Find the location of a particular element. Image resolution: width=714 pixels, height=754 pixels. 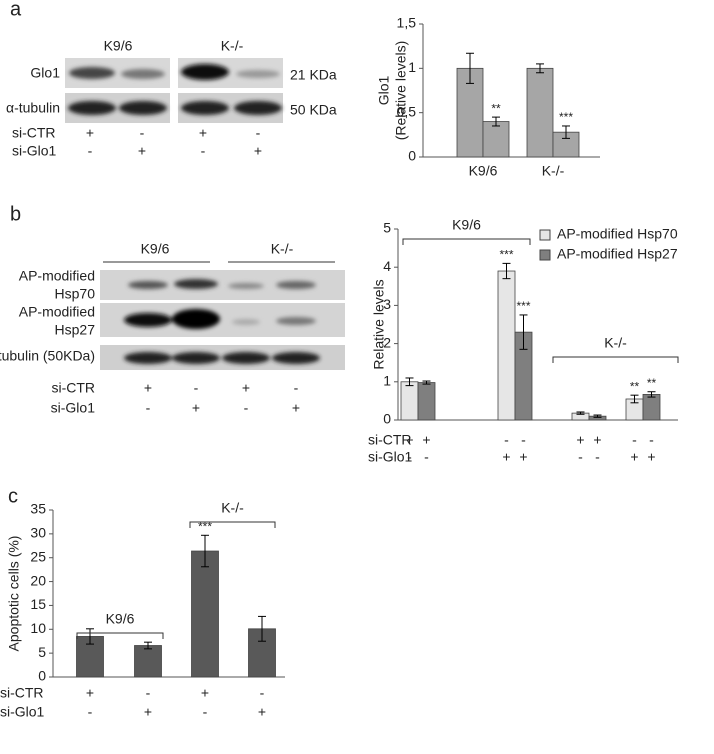

row-label: Hsp70 is located at coordinates (75, 294).